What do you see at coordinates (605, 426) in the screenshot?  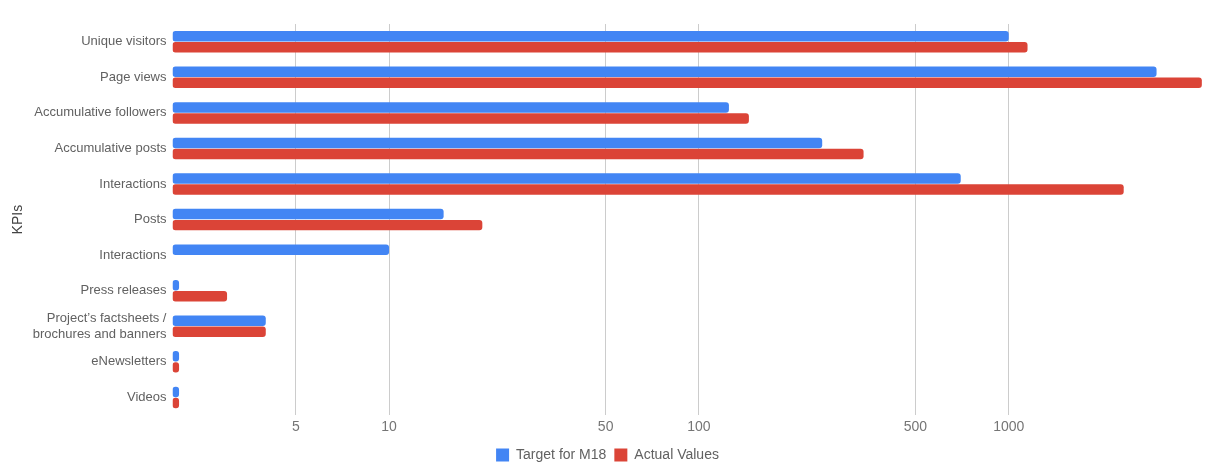 I see `x-tick-label: 50` at bounding box center [605, 426].